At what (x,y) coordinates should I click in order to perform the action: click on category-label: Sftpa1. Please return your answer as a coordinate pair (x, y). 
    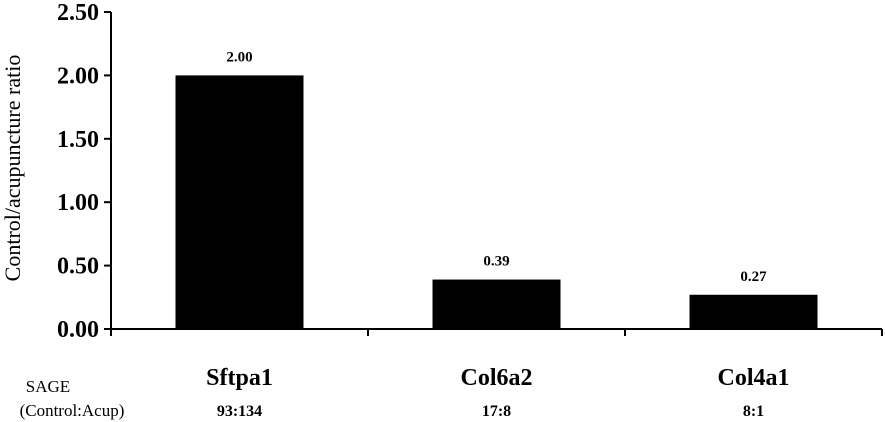
    Looking at the image, I should click on (239, 378).